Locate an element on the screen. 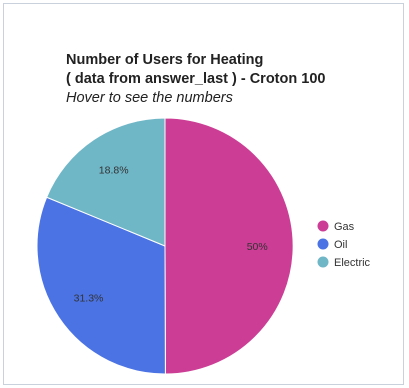 The height and width of the screenshot is (388, 409). legend-label-electric: Electric is located at coordinates (352, 263).